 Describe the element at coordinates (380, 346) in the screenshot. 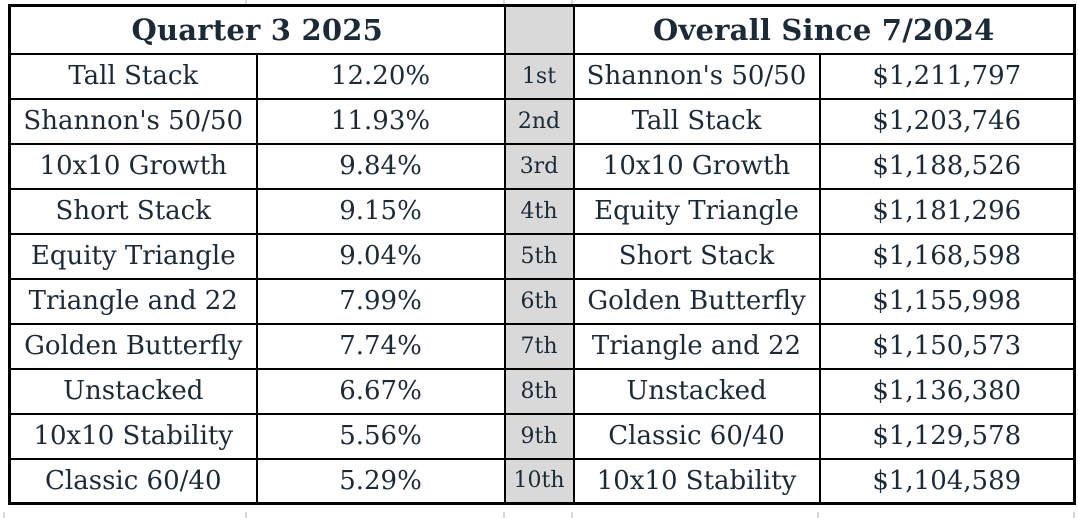

I see `q3-return-cell: 7.74%` at that location.